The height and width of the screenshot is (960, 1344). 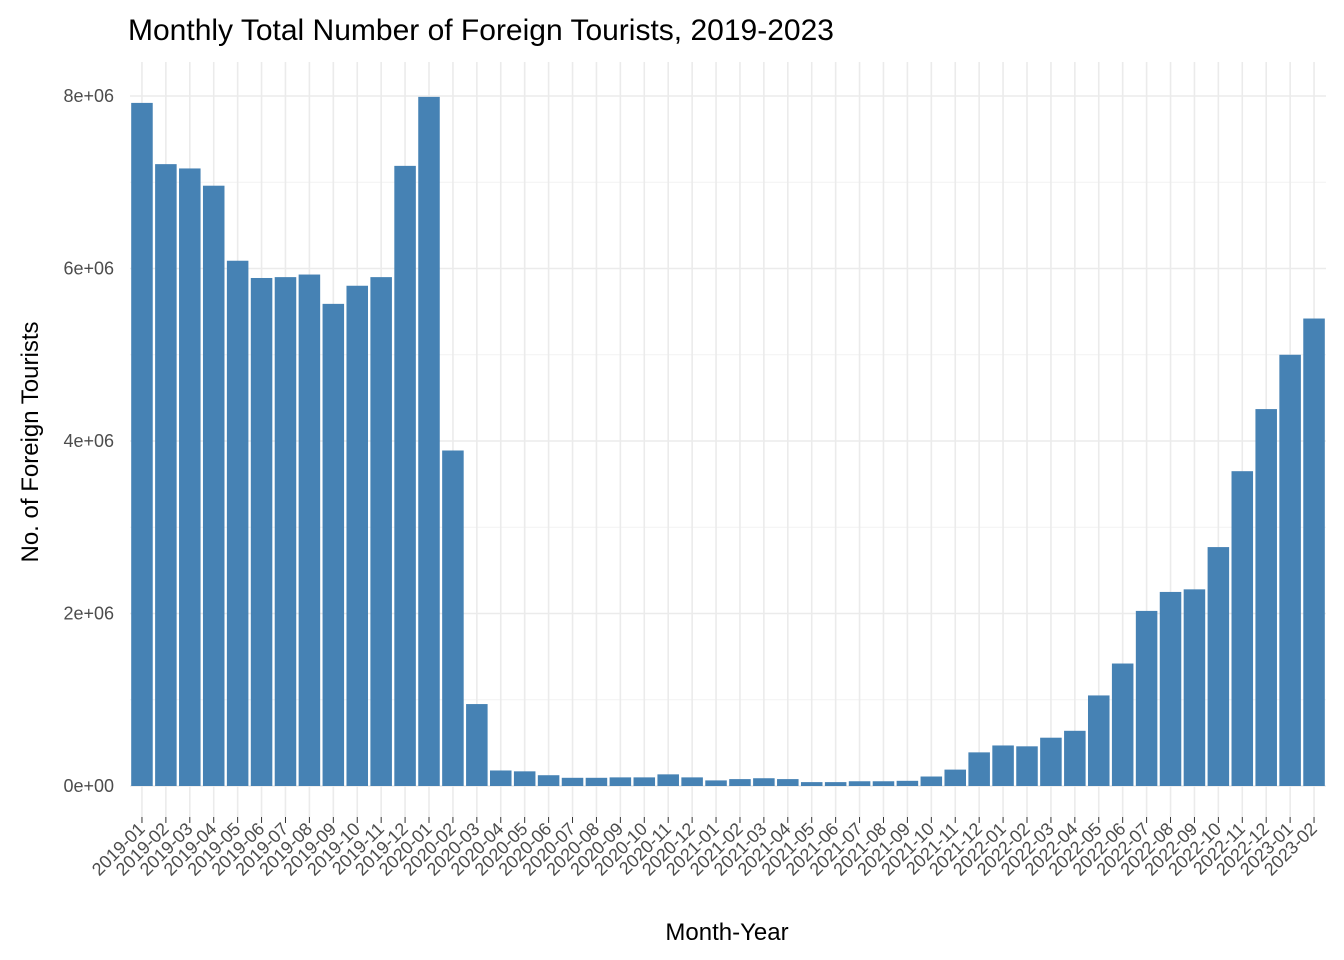 I want to click on y-axis-ticks: 0e+00 2e+06 4e+06 6e+06 8e+06, so click(x=88, y=441).